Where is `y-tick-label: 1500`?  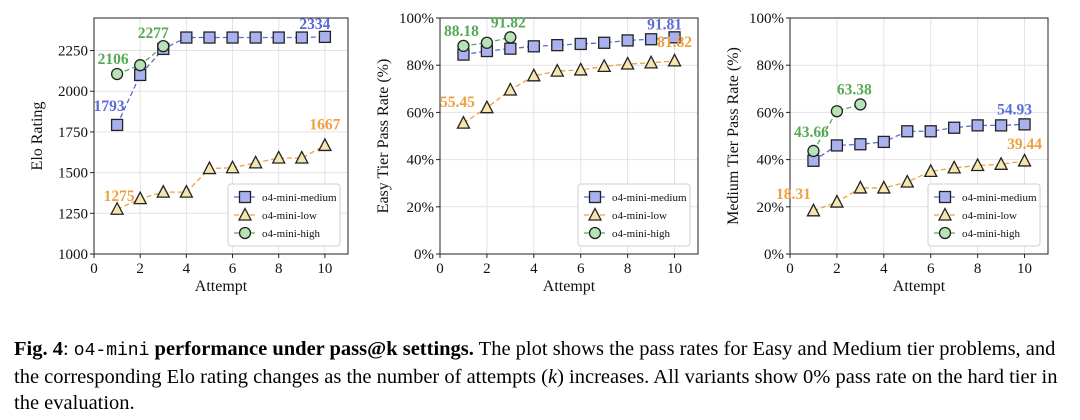 y-tick-label: 1500 is located at coordinates (73, 174).